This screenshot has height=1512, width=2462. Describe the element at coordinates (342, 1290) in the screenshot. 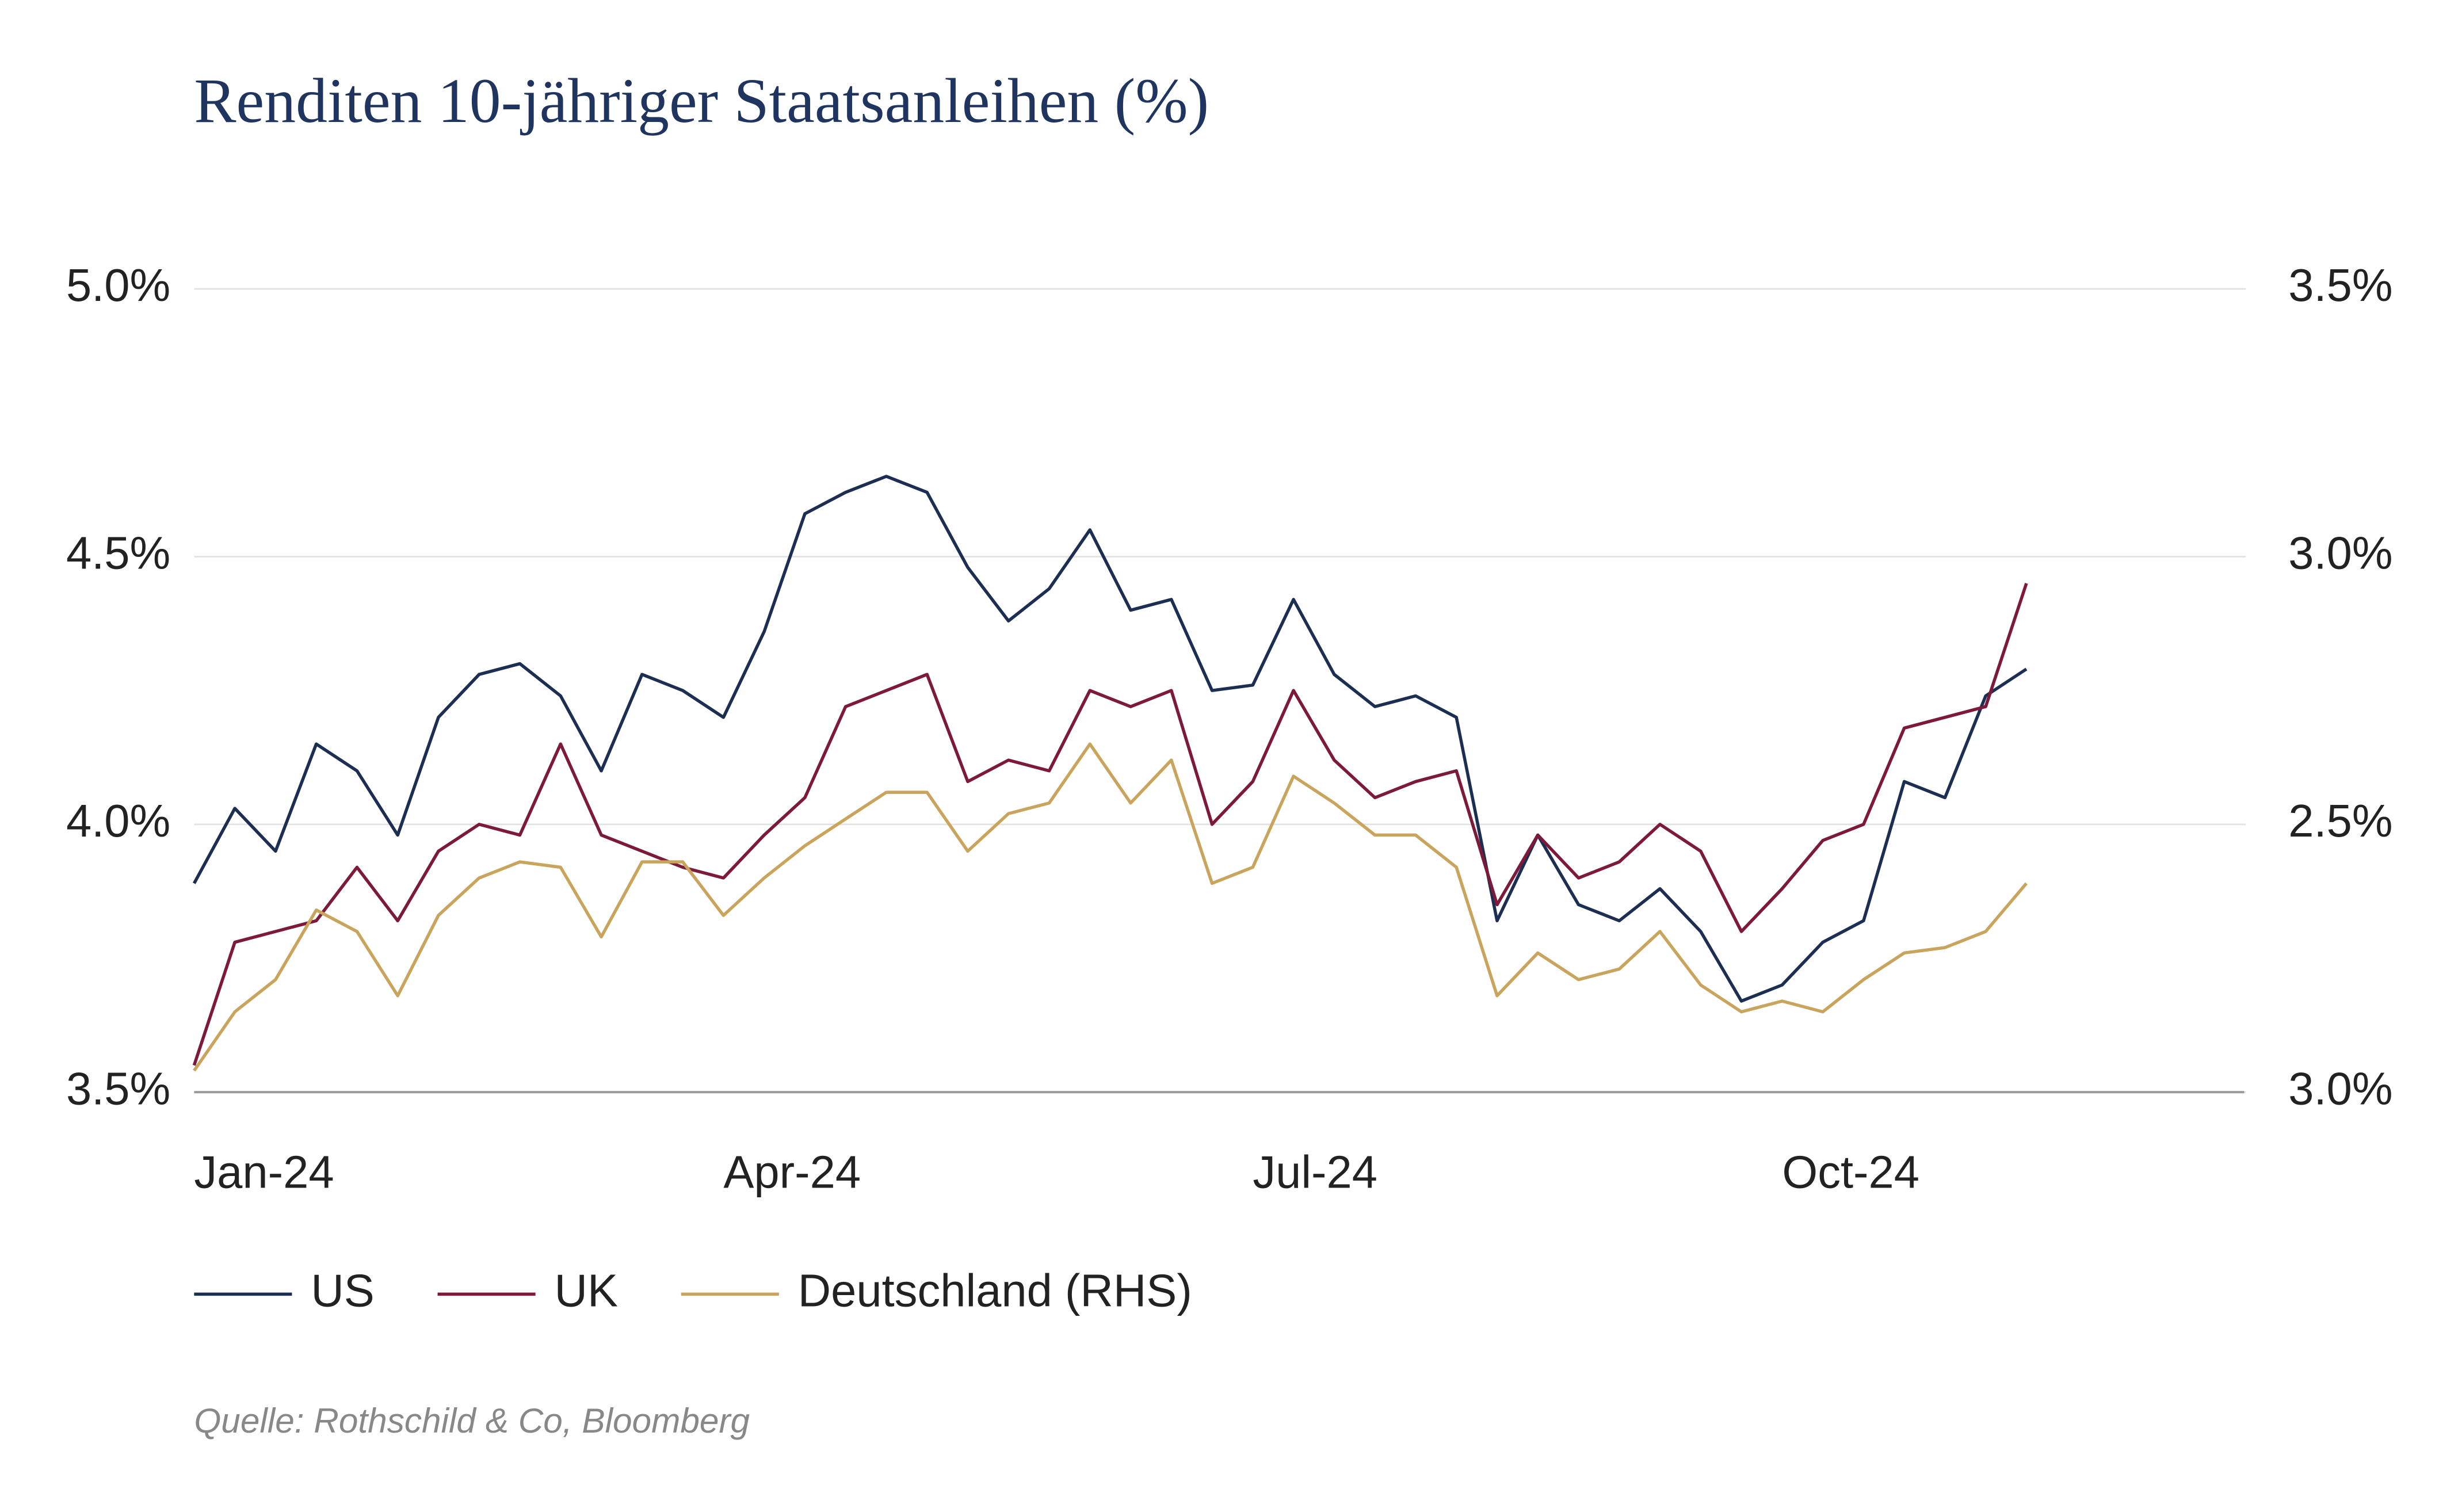

I see `legend-label: US` at that location.